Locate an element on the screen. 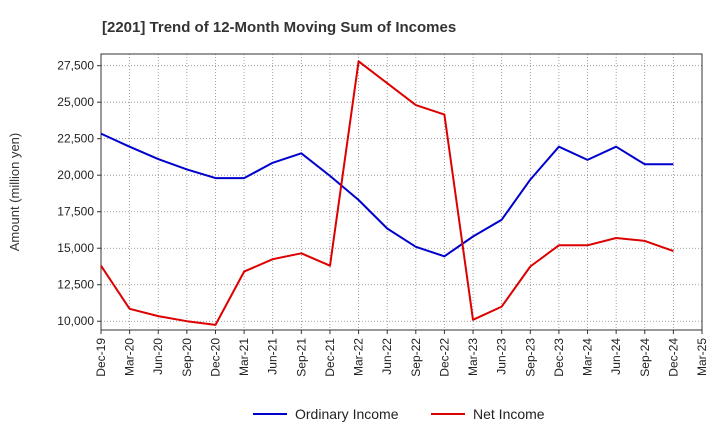  legend-label: Net Income is located at coordinates (509, 414).